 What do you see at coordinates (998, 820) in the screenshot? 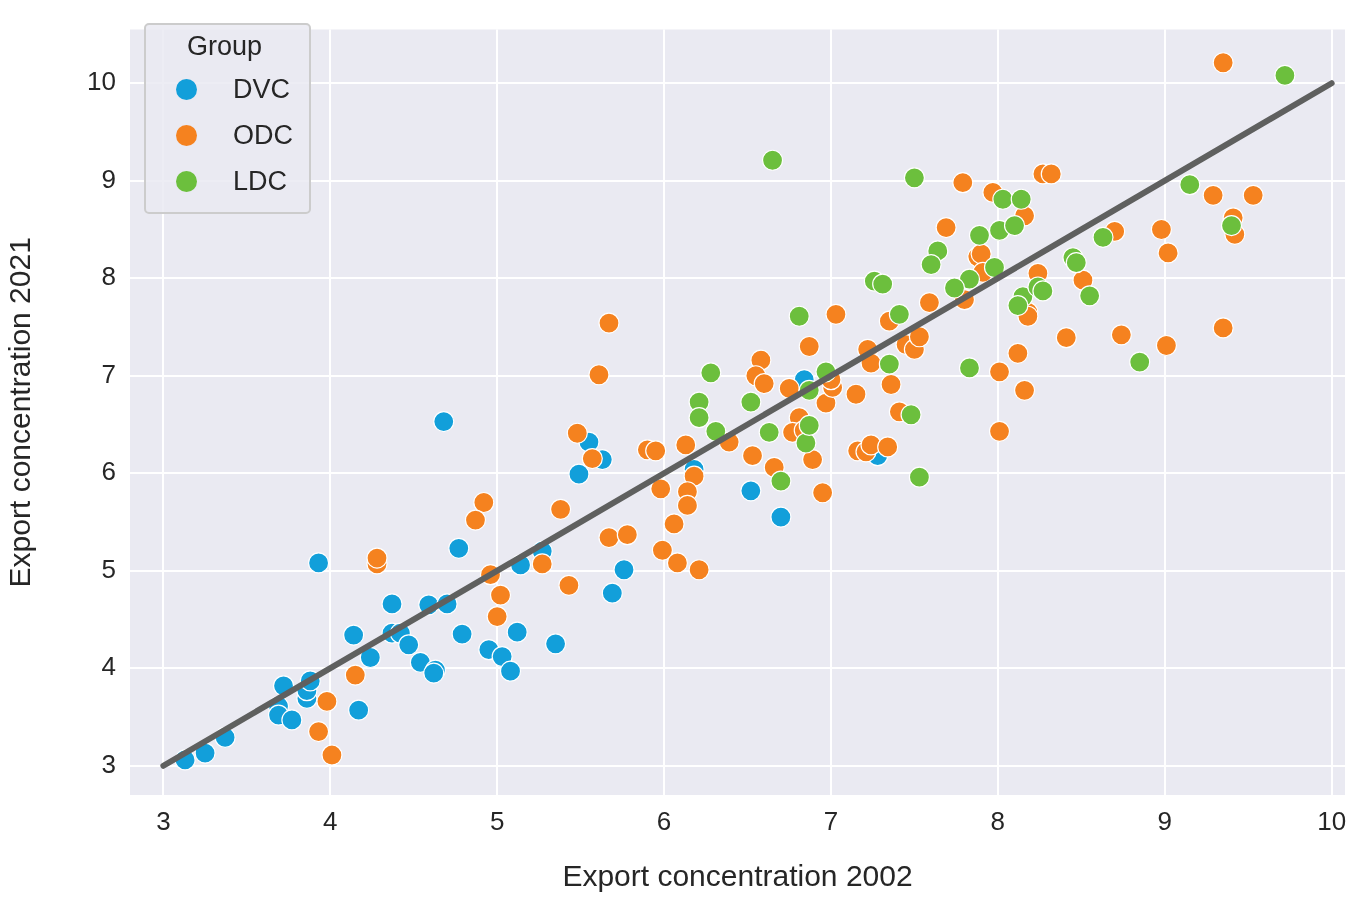
I see `x-tick-label: 8` at bounding box center [998, 820].